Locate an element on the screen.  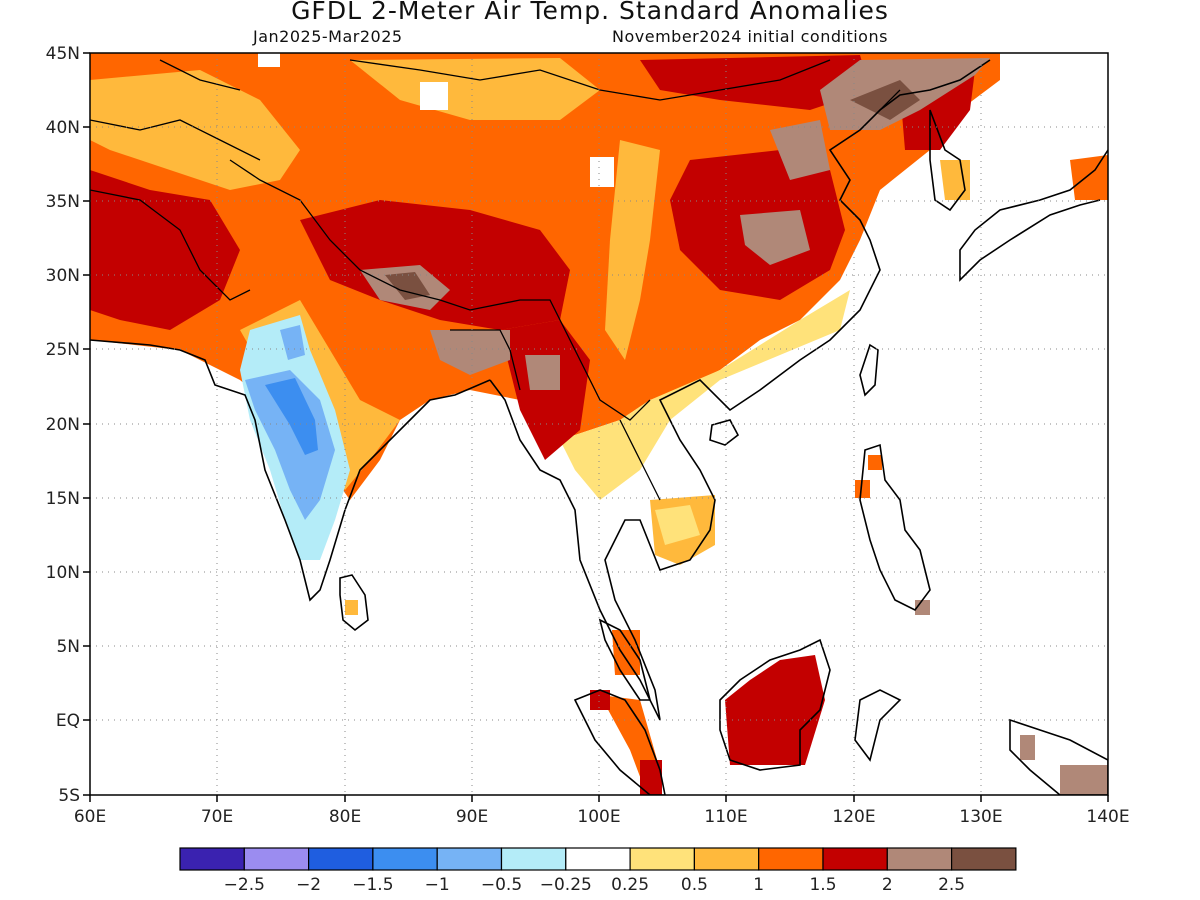
coastline-newguinea is located at coordinates (1058, 756).